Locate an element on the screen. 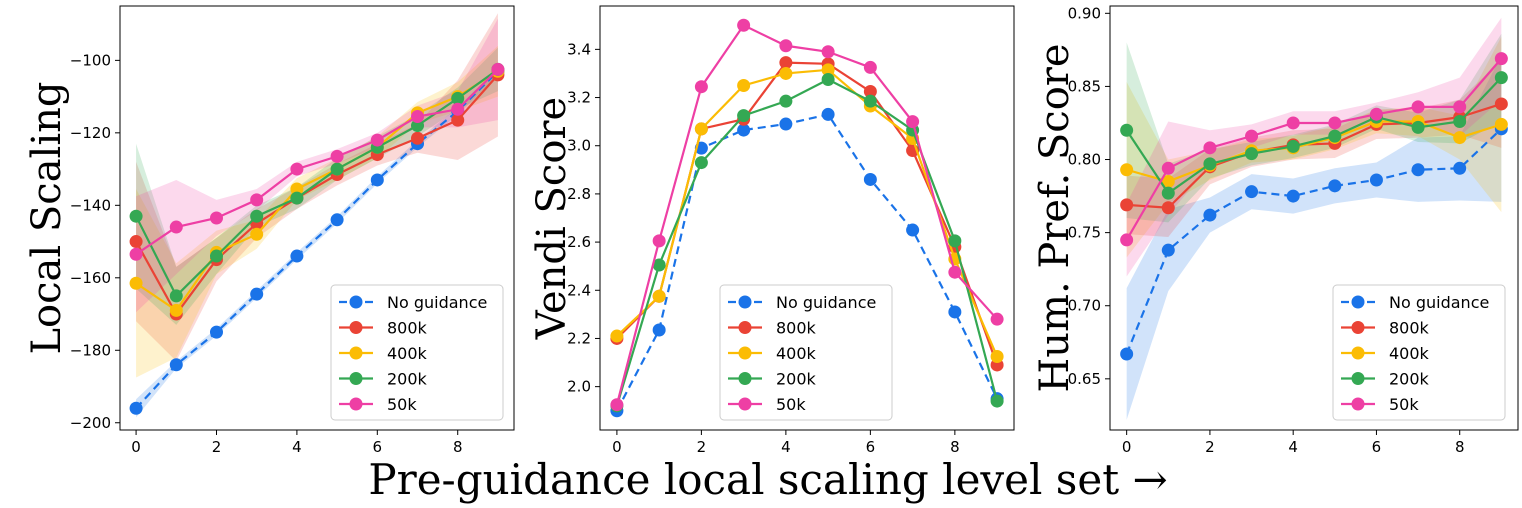 Image resolution: width=1522 pixels, height=508 pixels. y-tick-label: −120 is located at coordinates (90, 133).